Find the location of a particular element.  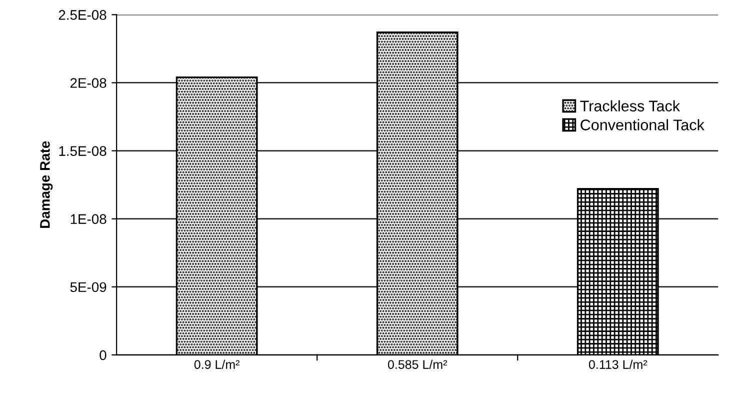

y-axis-title: Damage Rate is located at coordinates (46, 184).